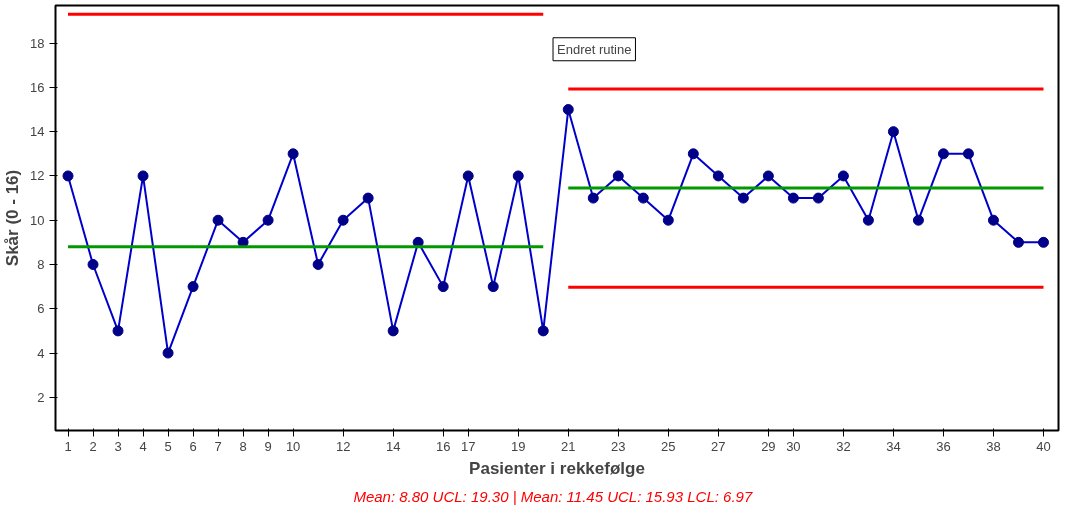  What do you see at coordinates (793, 446) in the screenshot?
I see `x-tick-label: 30` at bounding box center [793, 446].